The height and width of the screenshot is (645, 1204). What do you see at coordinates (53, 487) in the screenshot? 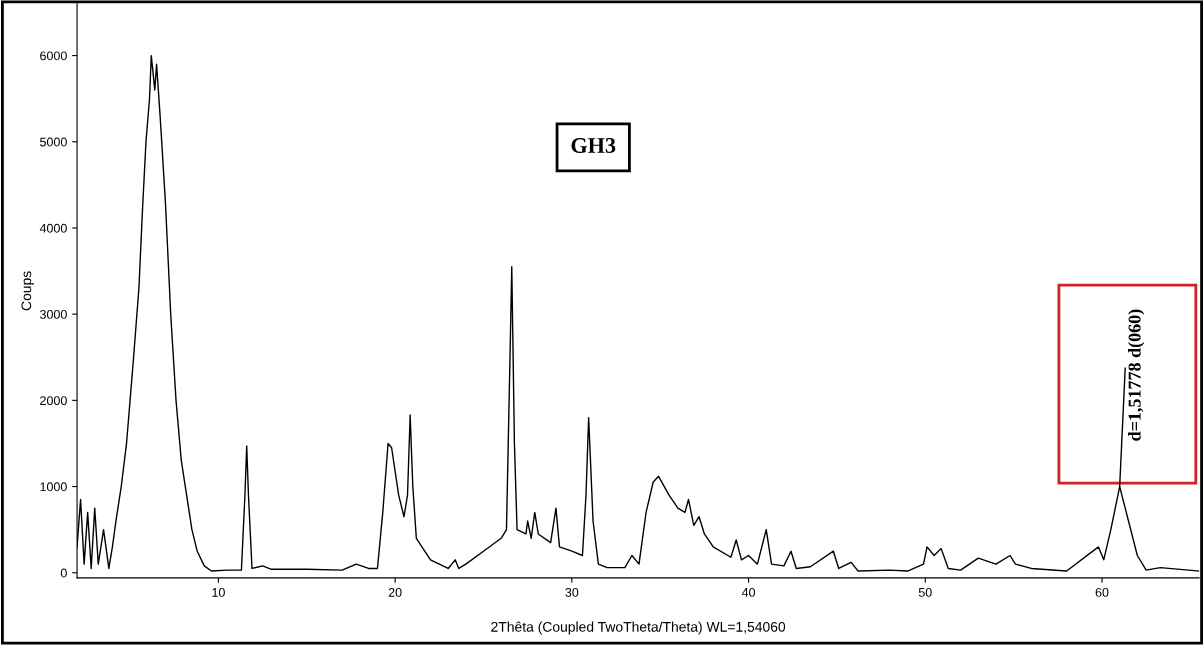
I see `y-tick-label: 1000` at bounding box center [53, 487].